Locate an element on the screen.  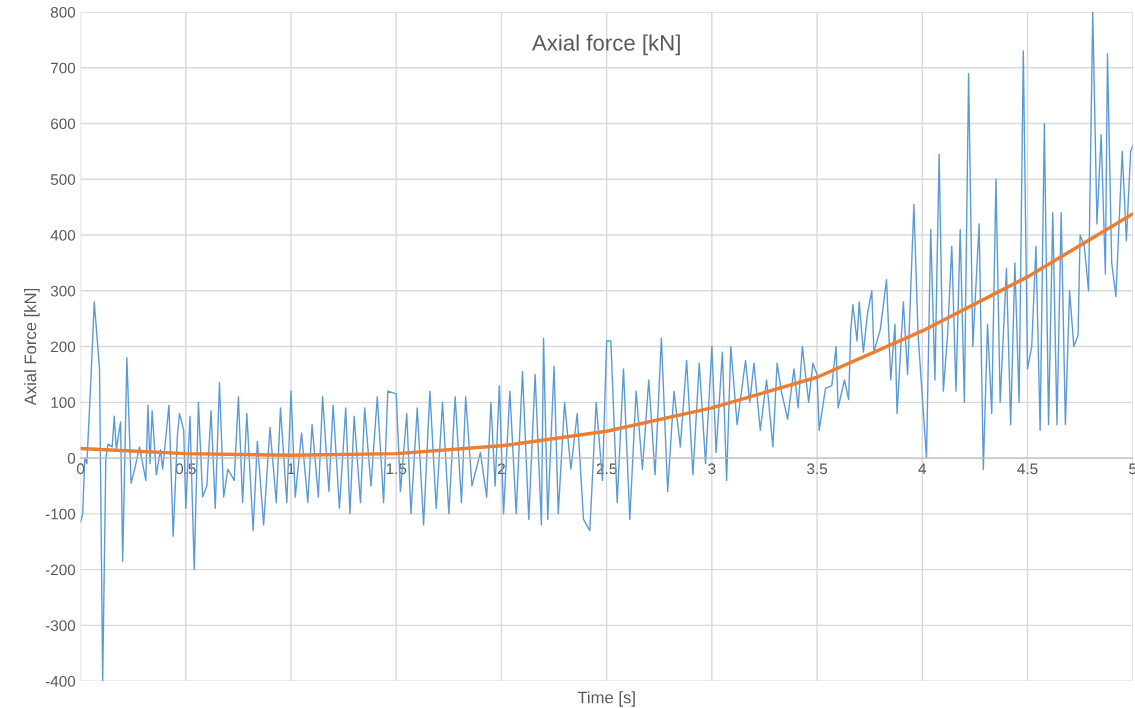
y-axis-title: Axial Force [kN] is located at coordinates (32, 347).